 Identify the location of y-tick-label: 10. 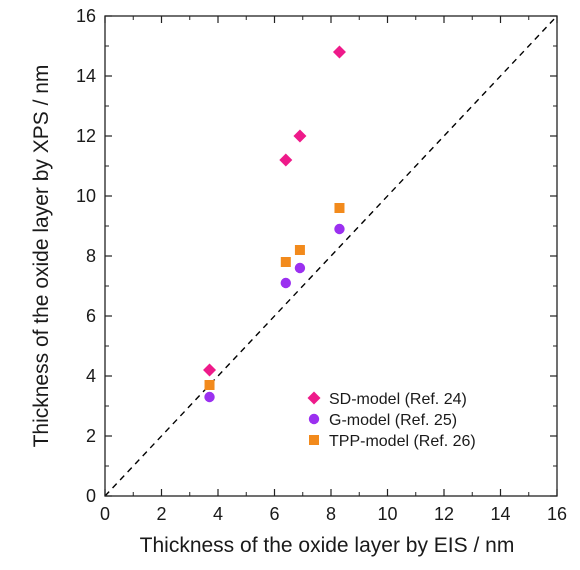
(86, 196).